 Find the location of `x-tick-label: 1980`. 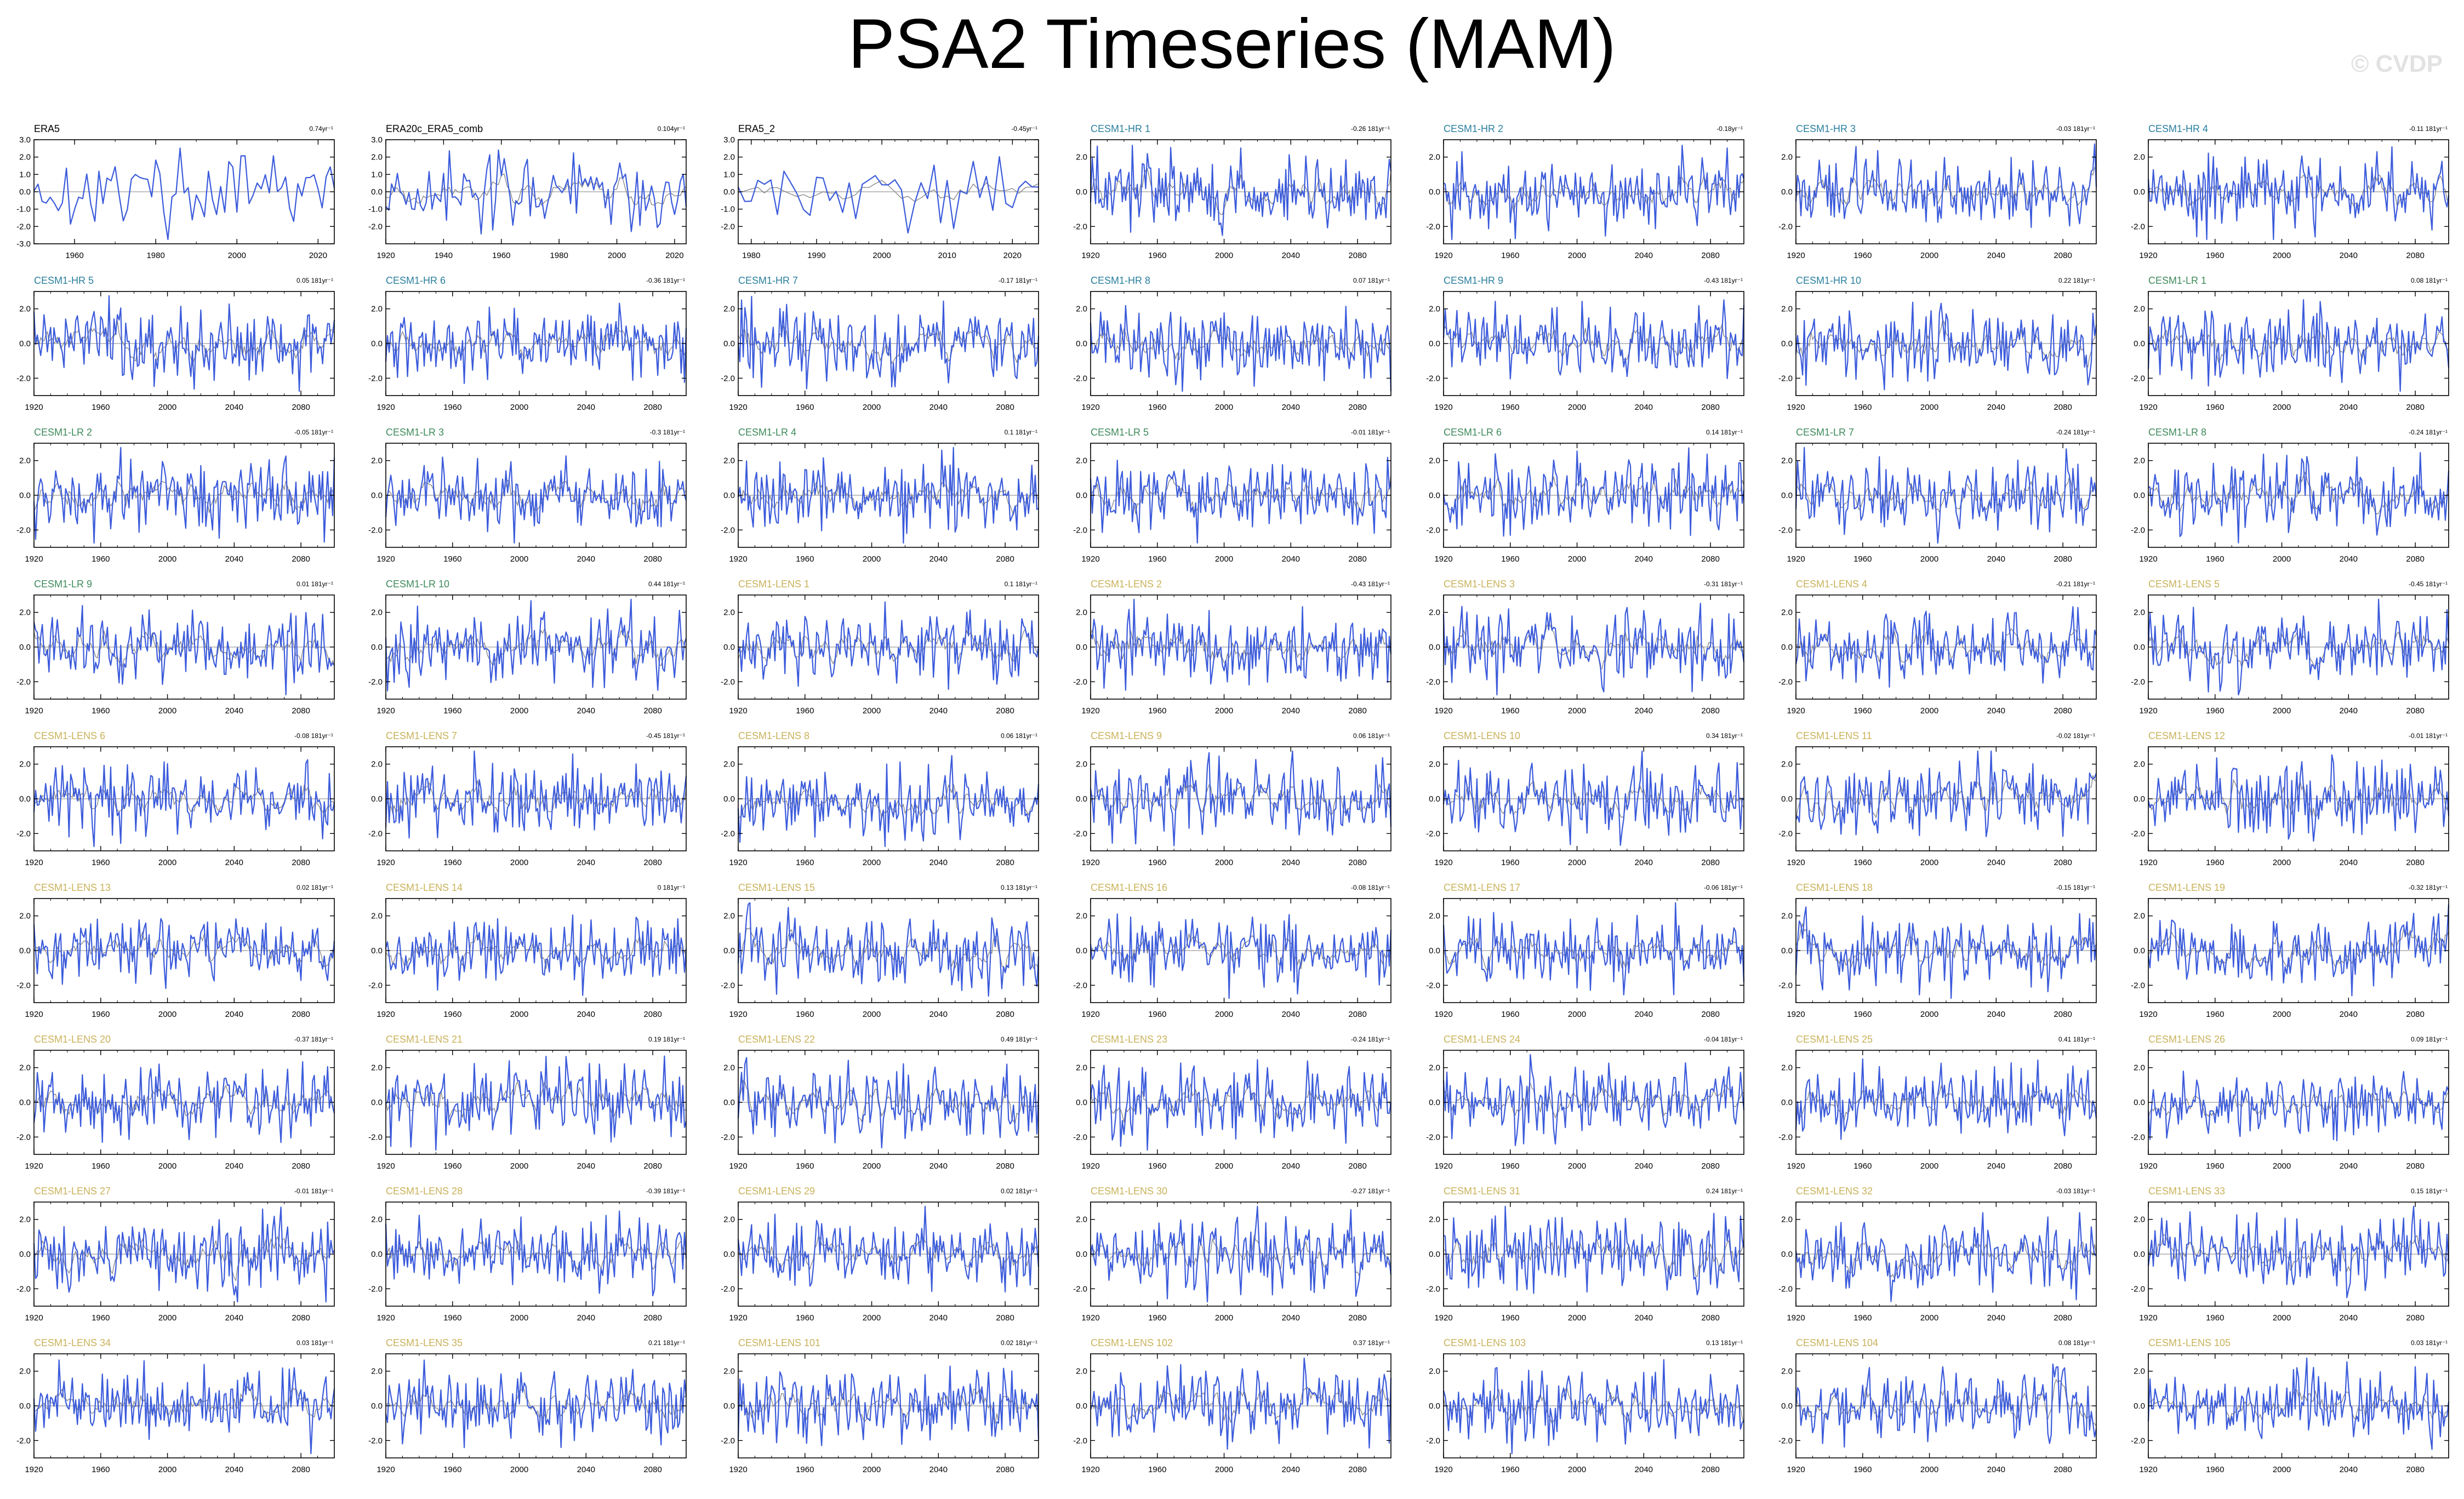

x-tick-label: 1980 is located at coordinates (155, 255).